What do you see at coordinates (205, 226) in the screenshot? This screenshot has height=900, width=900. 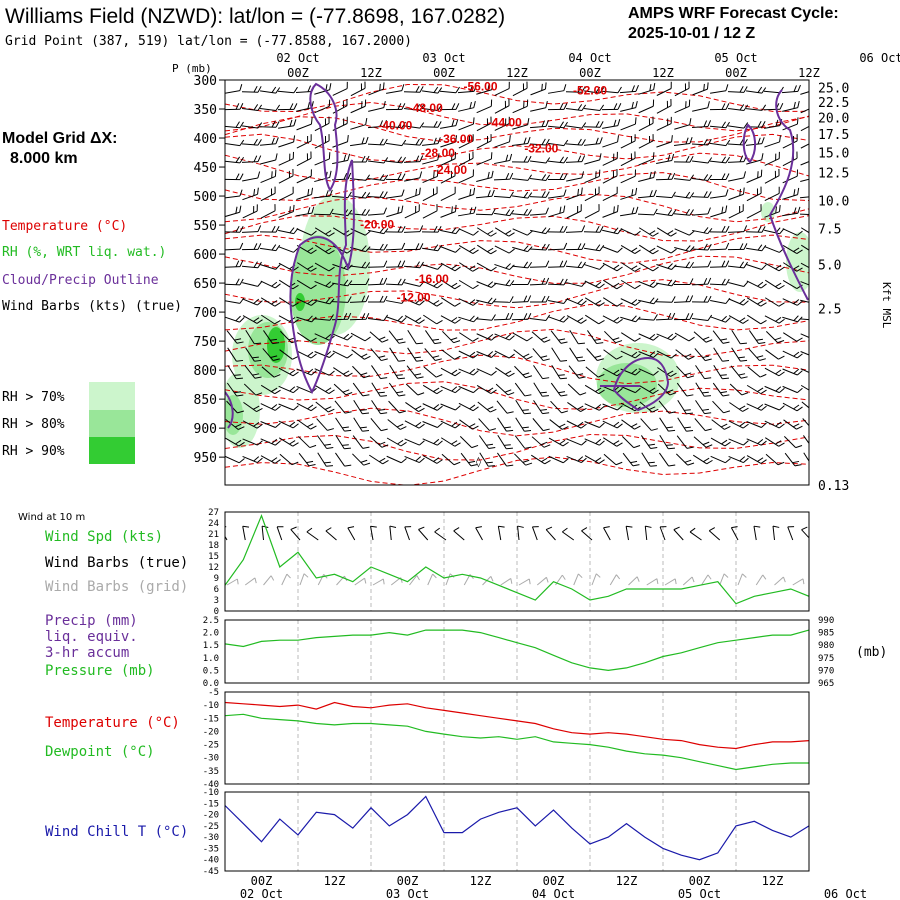 I see `pressure-tick: 550` at bounding box center [205, 226].